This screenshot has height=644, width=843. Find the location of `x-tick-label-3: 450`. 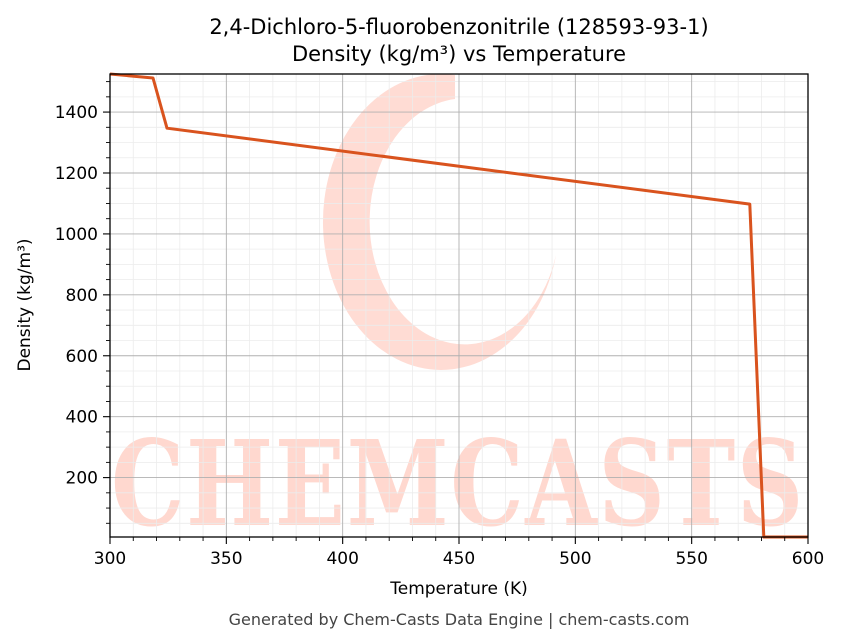

x-tick-label-3: 450 is located at coordinates (459, 559).